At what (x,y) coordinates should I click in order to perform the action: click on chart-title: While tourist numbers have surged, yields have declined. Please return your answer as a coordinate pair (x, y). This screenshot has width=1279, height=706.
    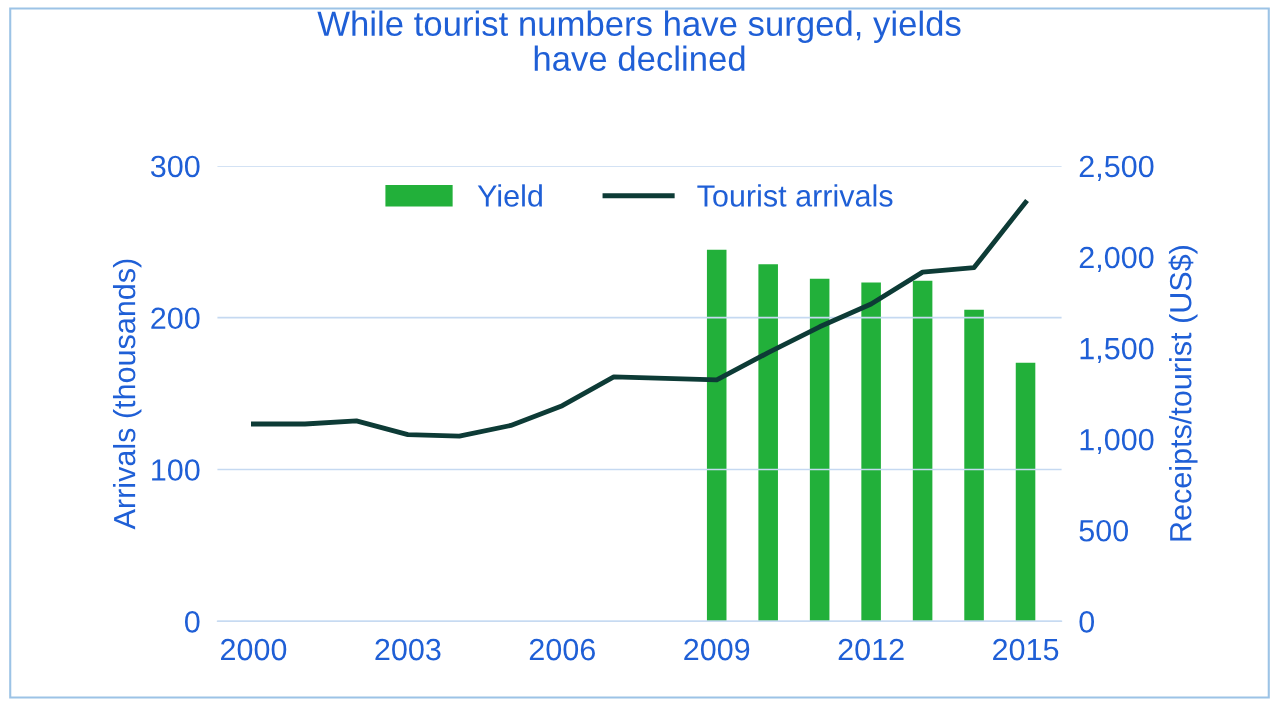
    Looking at the image, I should click on (639, 40).